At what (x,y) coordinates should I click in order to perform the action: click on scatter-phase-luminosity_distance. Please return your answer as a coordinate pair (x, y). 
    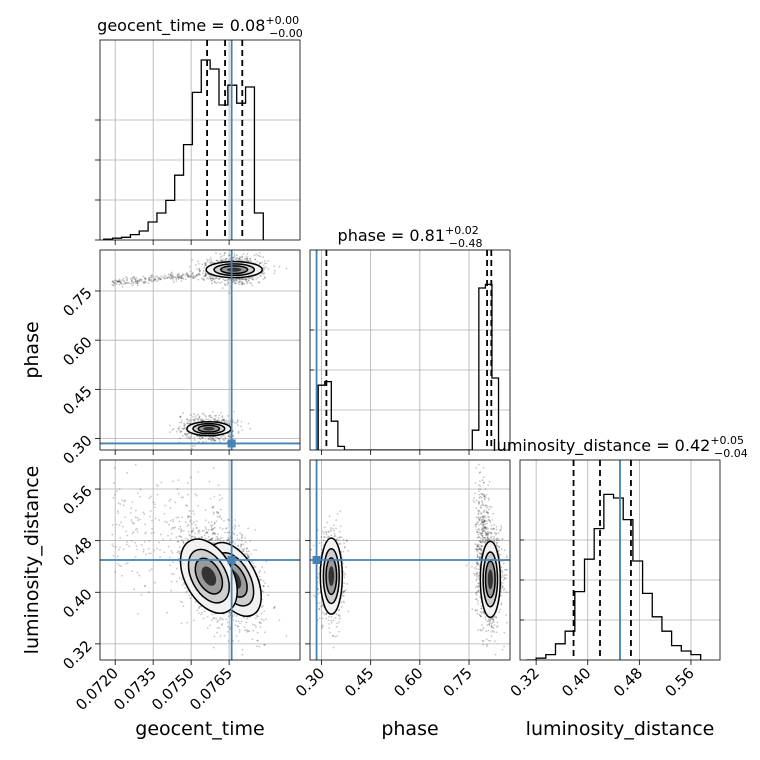
    Looking at the image, I should click on (410, 560).